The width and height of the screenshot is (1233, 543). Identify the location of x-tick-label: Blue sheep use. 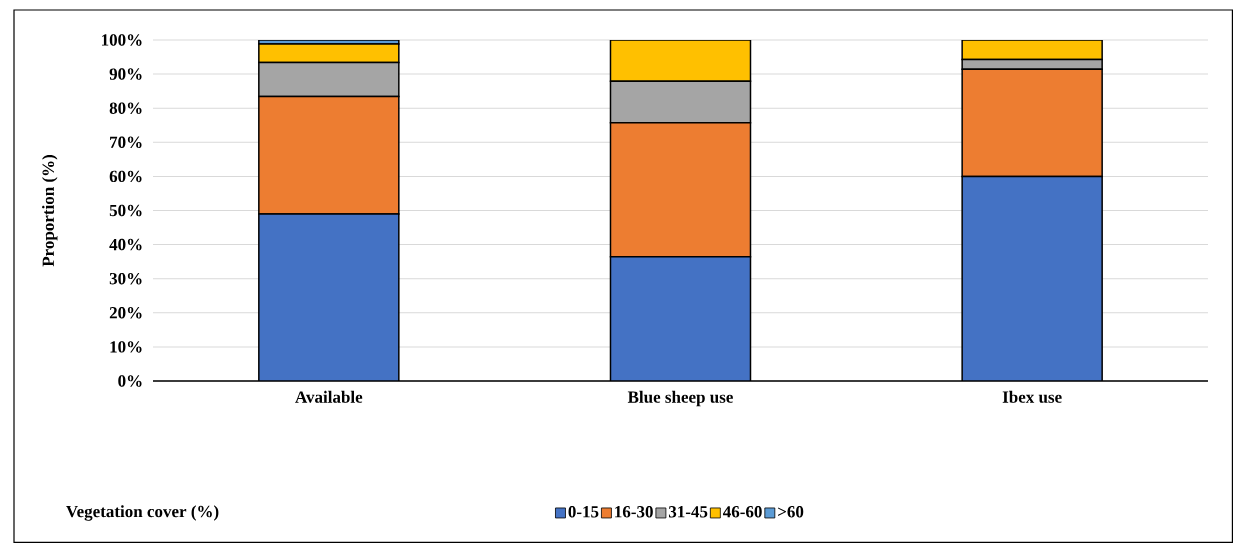
(680, 398).